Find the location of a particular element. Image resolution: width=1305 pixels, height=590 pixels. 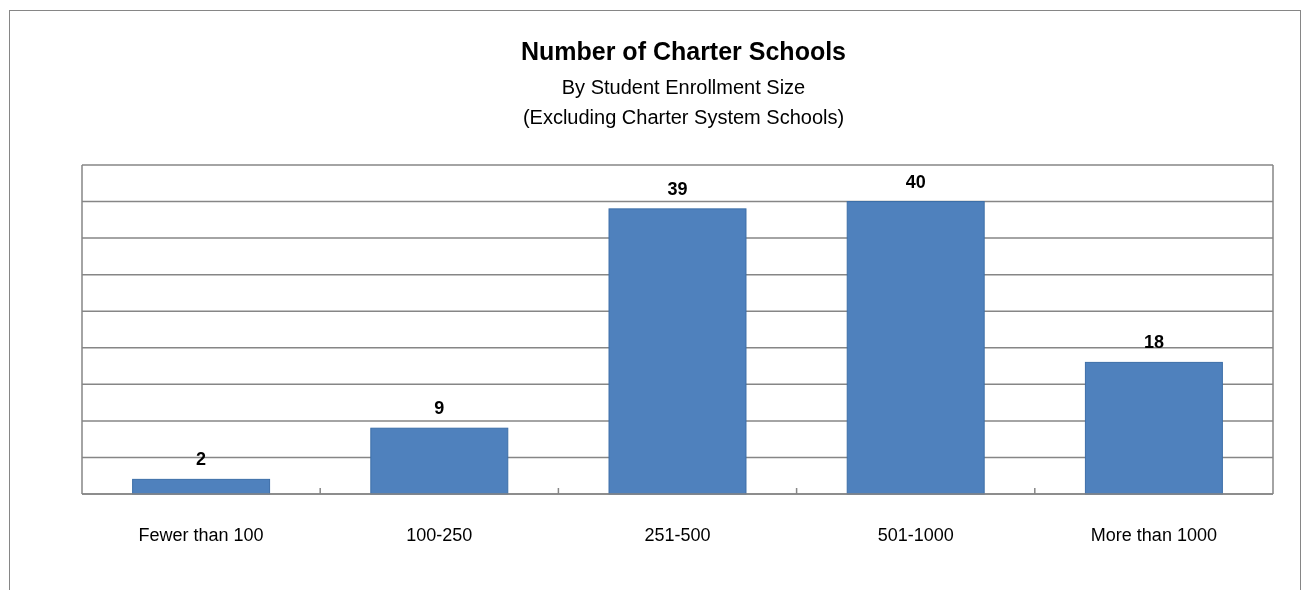

data-label: 39 is located at coordinates (677, 188).